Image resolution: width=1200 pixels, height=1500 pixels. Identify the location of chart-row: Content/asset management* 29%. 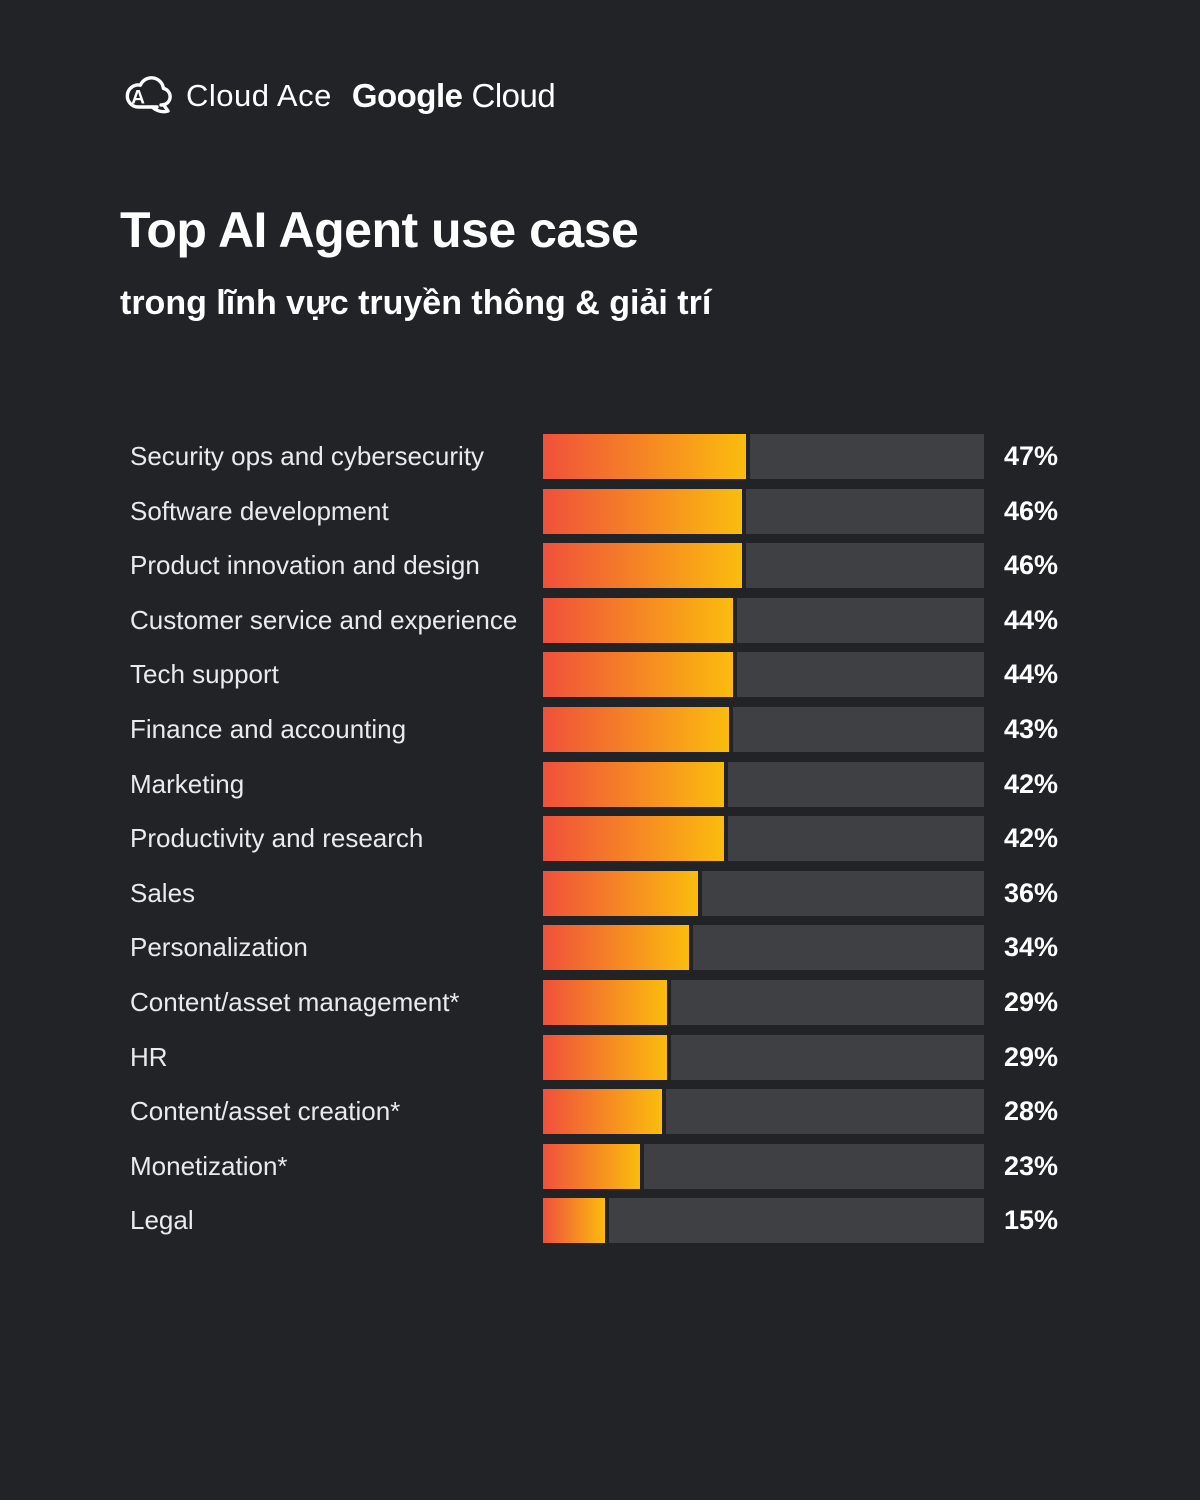
(650, 1002).